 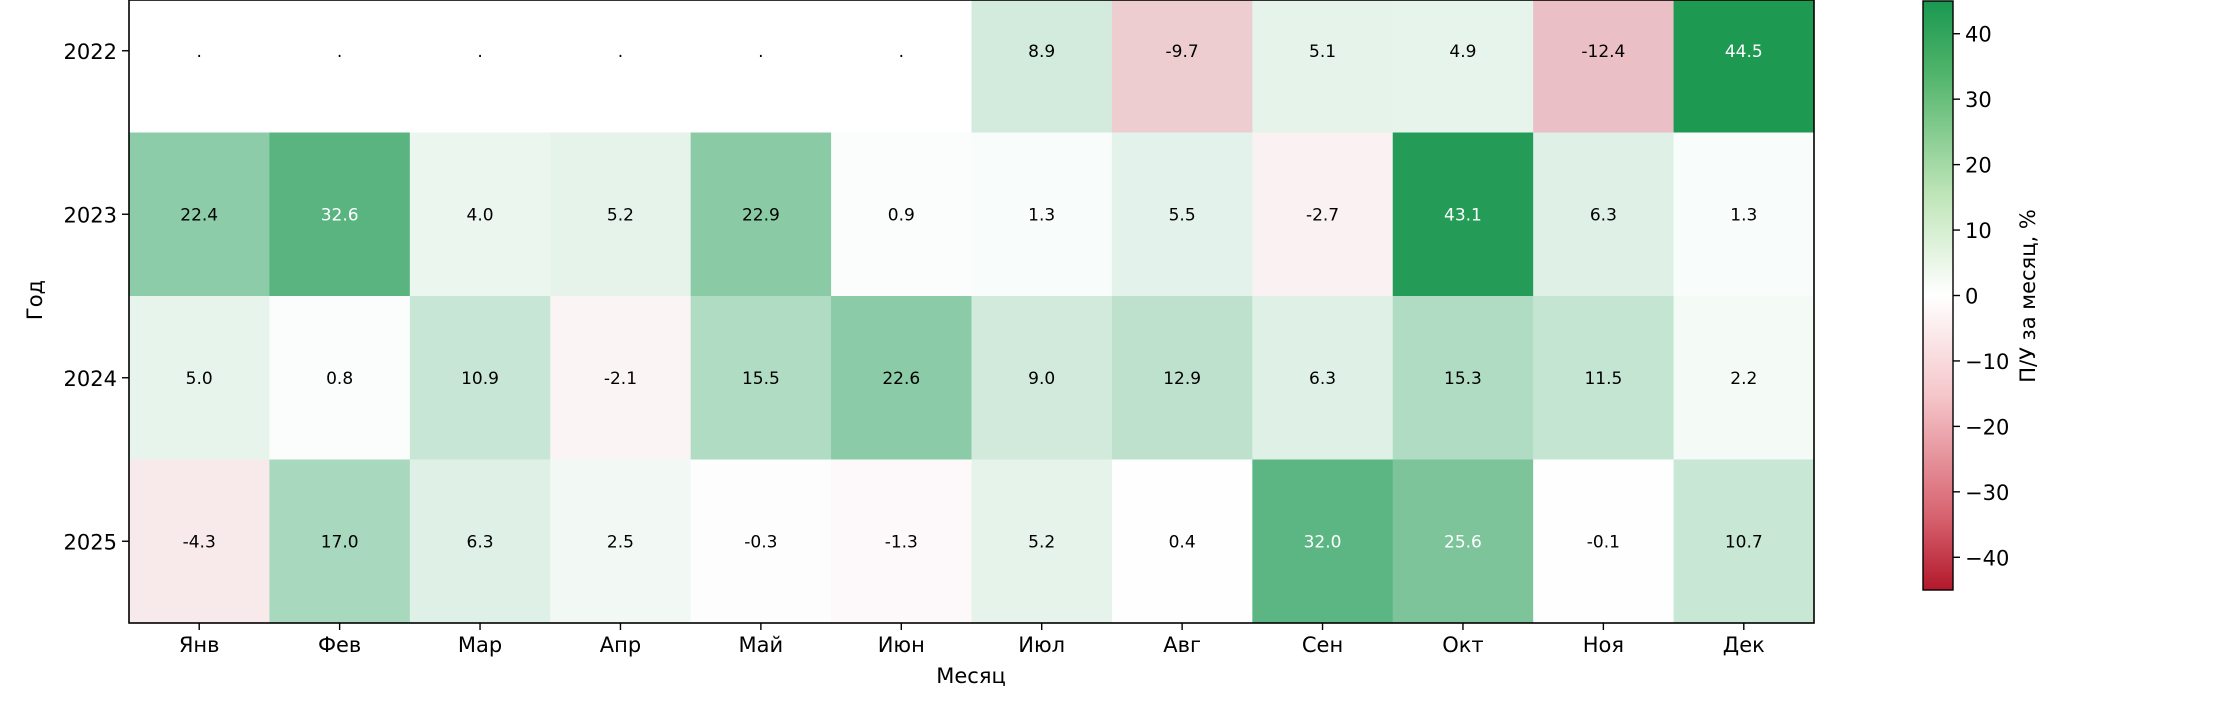 I want to click on x-axis-label: Месяц, so click(x=971, y=676).